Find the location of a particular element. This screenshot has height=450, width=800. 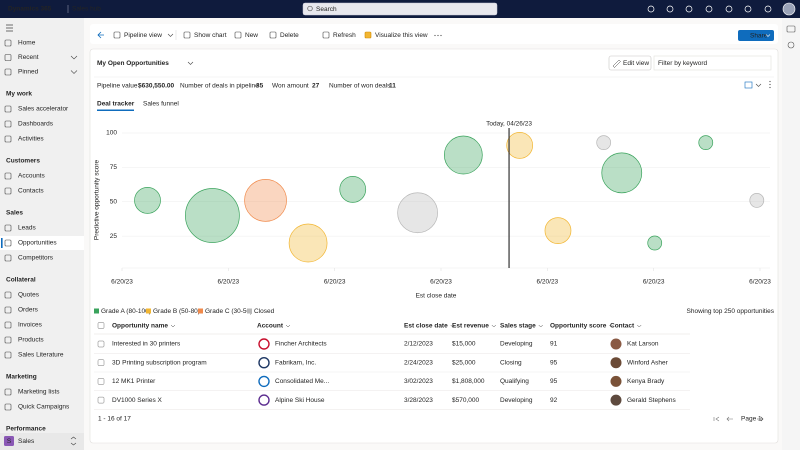

back-arrow is located at coordinates (100, 35).